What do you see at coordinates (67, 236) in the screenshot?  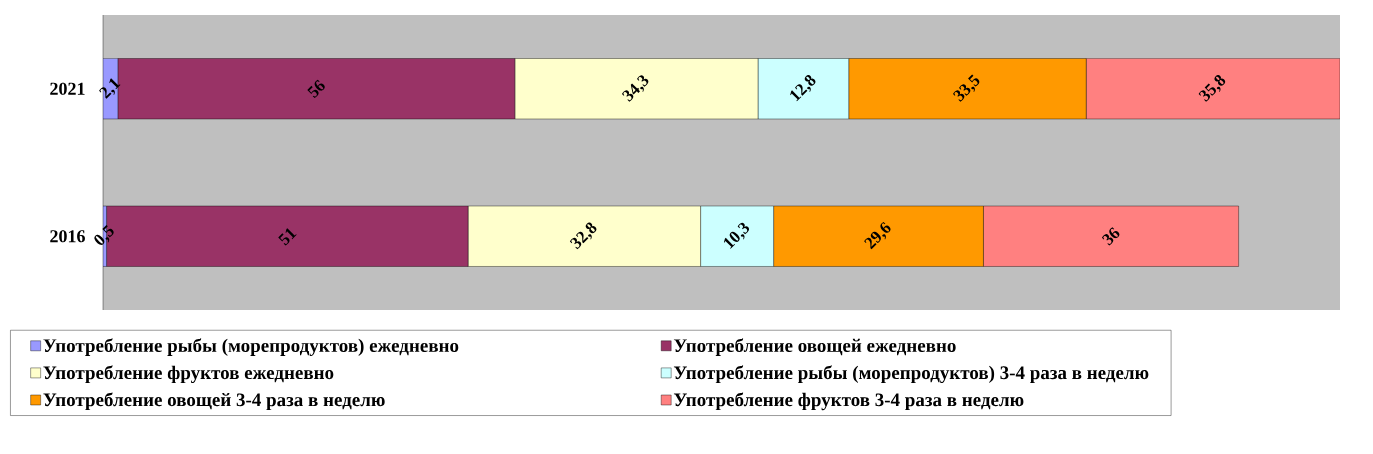 I see `y-tick-label: 2016` at bounding box center [67, 236].